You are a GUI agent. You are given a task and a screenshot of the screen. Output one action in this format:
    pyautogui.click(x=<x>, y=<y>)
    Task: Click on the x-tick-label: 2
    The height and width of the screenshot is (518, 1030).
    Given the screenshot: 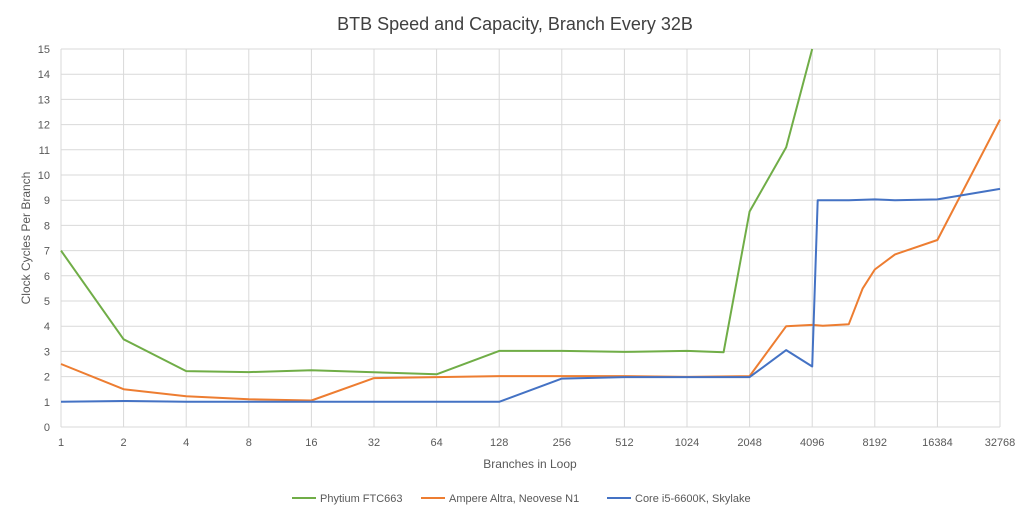 What is the action you would take?
    pyautogui.click(x=124, y=443)
    